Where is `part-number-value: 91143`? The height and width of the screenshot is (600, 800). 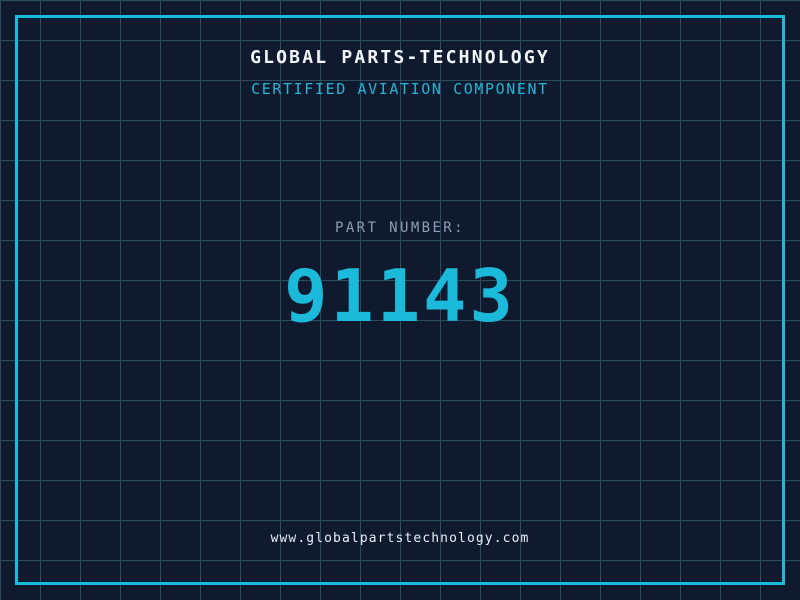
part-number-value: 91143 is located at coordinates (400, 296).